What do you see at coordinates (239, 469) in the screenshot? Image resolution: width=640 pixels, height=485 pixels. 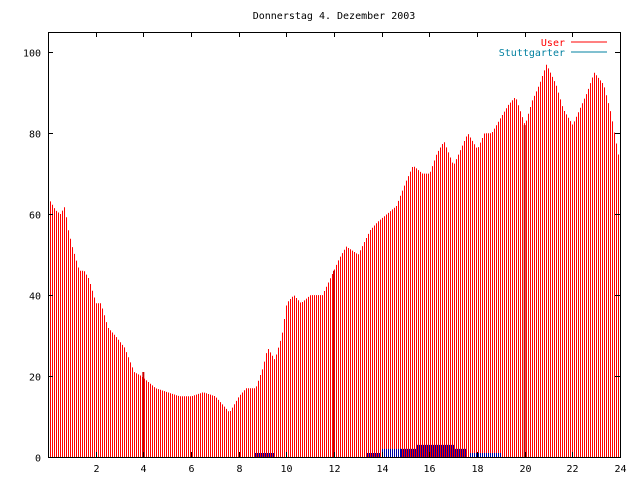 I see `x-tick-label: 8` at bounding box center [239, 469].